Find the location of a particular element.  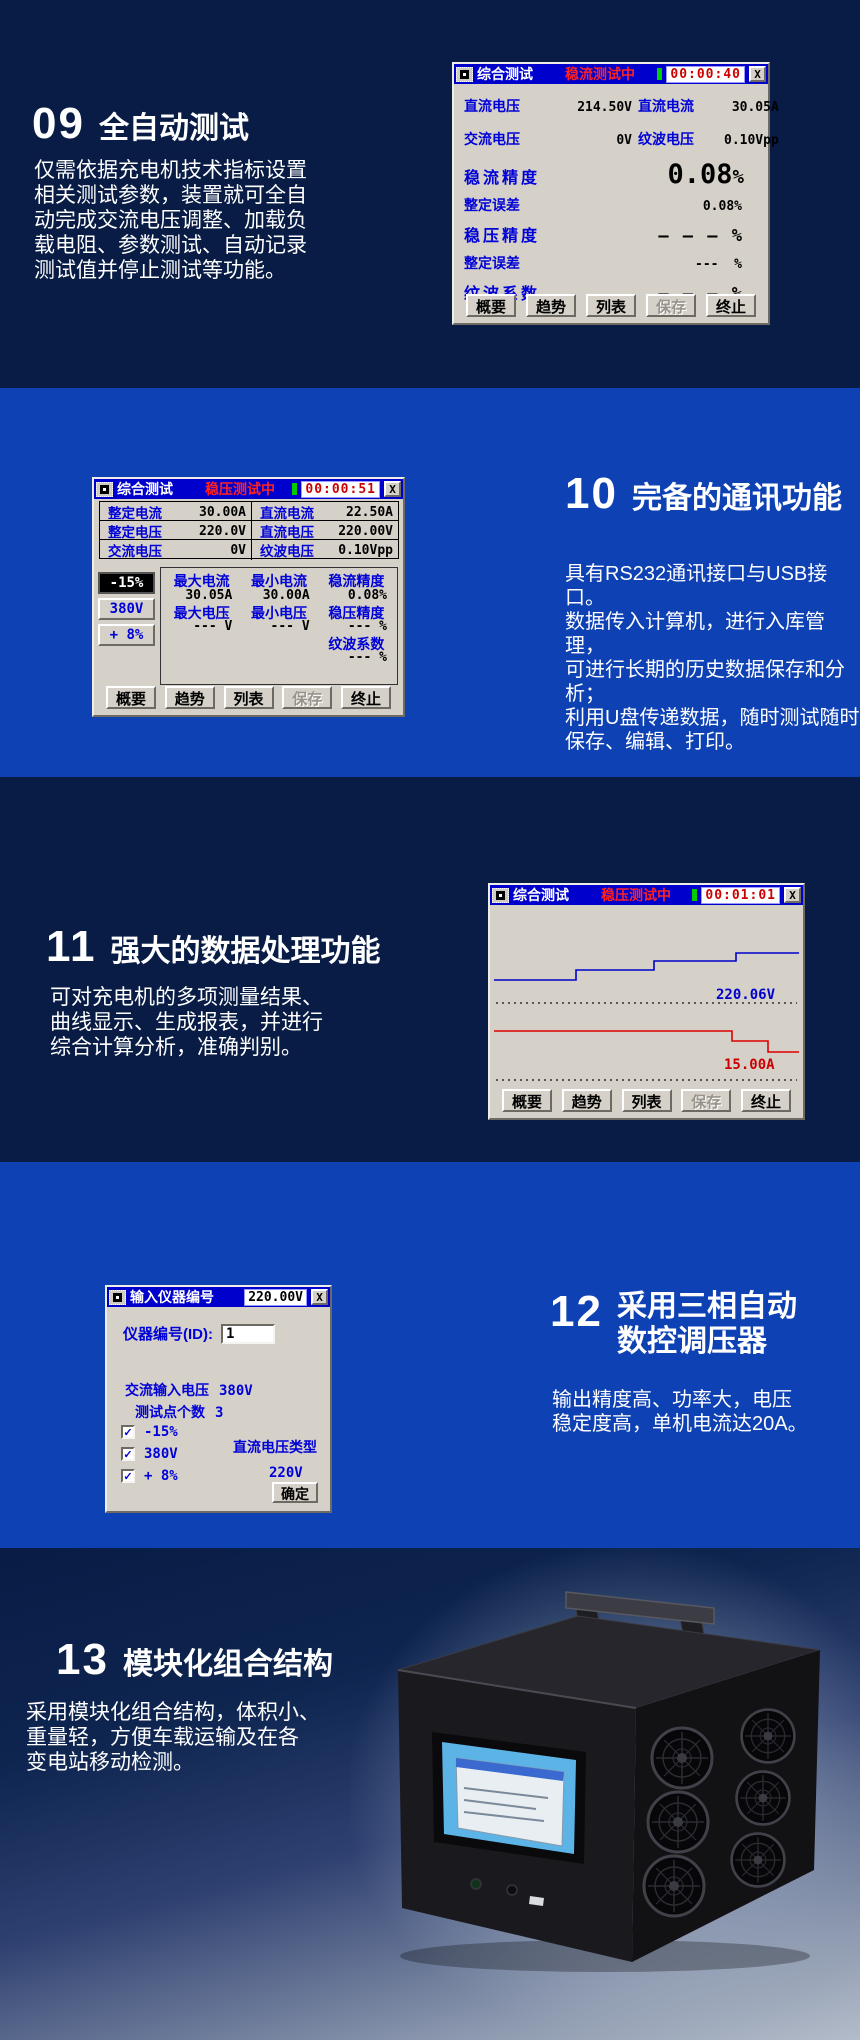

test-timer: 00:01:01 is located at coordinates (740, 895).